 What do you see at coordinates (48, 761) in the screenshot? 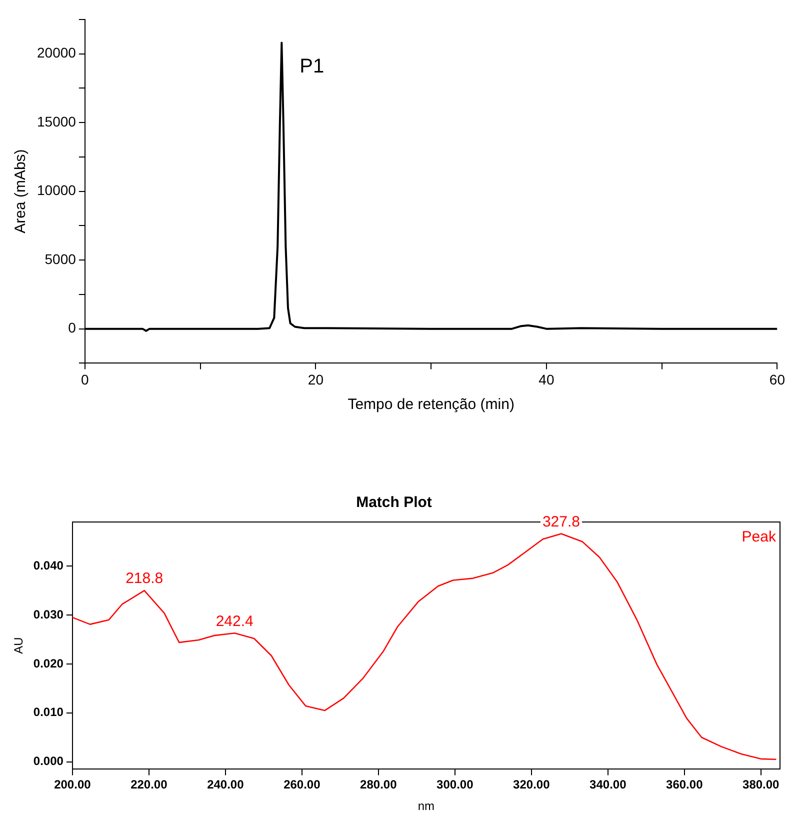
I see `y-tick-label: 0.000` at bounding box center [48, 761].